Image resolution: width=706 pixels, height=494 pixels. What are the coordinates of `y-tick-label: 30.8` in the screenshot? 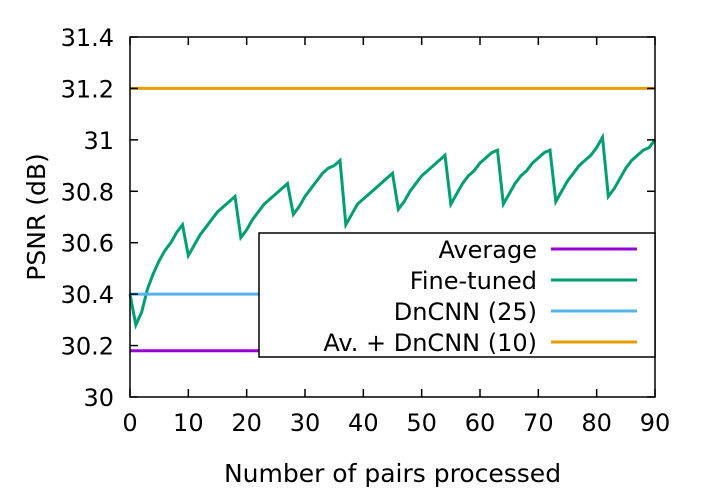 It's located at (87, 192).